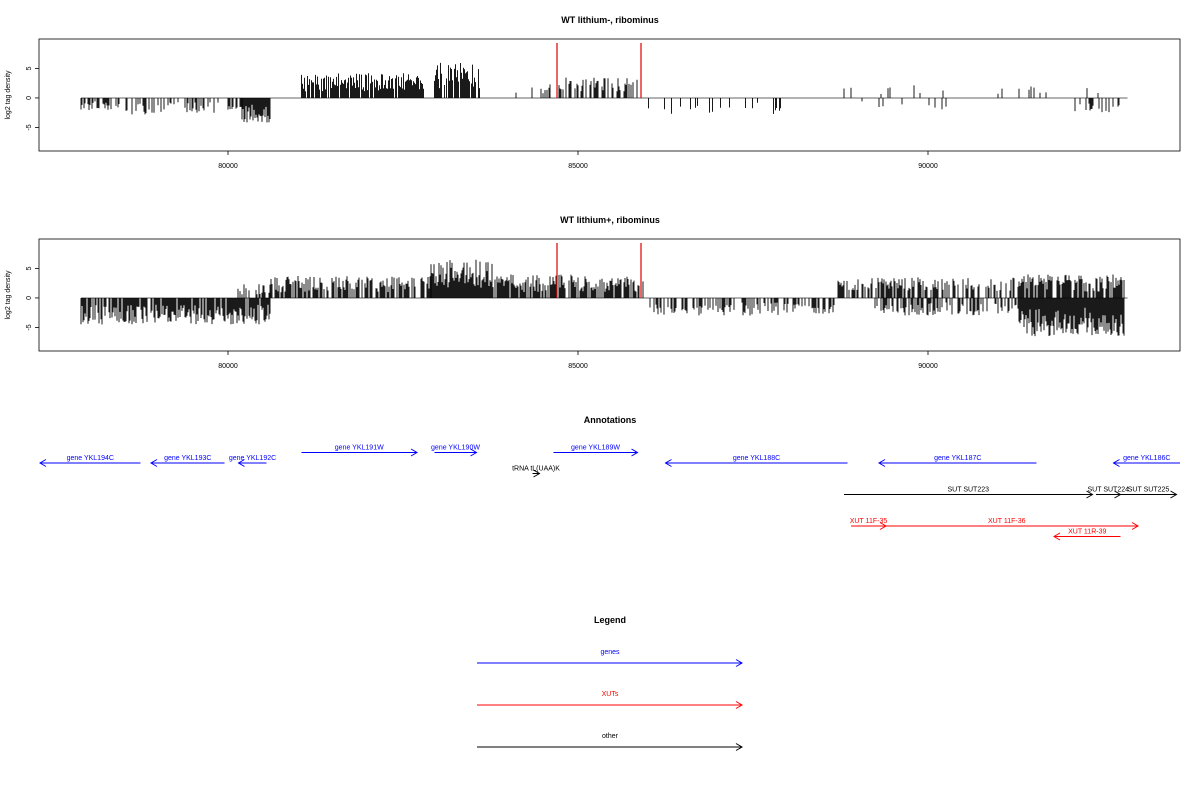  What do you see at coordinates (610, 20) in the screenshot?
I see `chart-title: WT lithium-, ribominus` at bounding box center [610, 20].